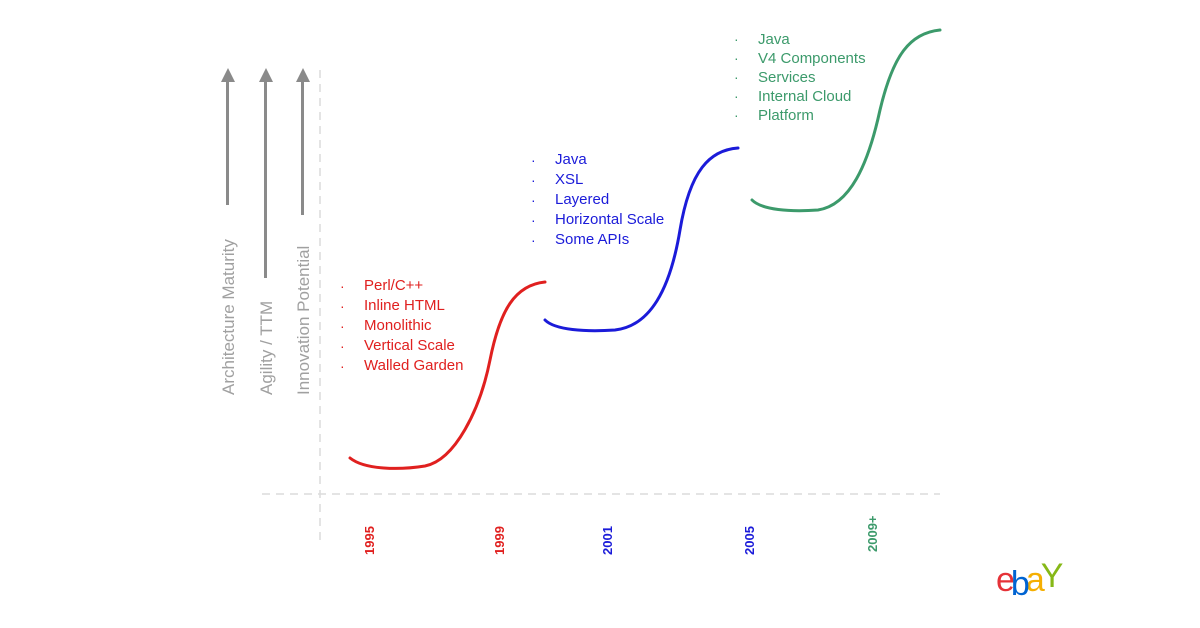 This screenshot has height=628, width=1200. Describe the element at coordinates (402, 306) in the screenshot. I see `list-item: Inline HTML` at that location.